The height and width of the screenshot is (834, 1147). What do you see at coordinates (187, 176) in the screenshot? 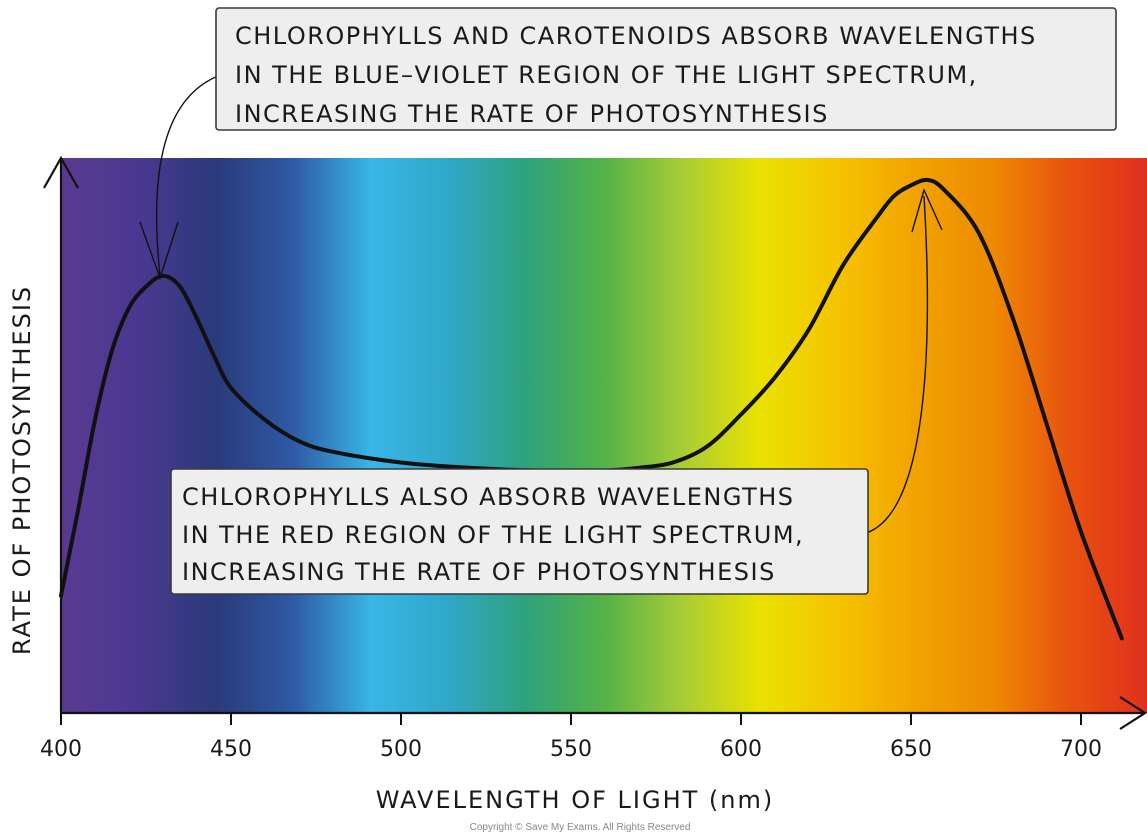
I see `callout-arrow-blue` at bounding box center [187, 176].